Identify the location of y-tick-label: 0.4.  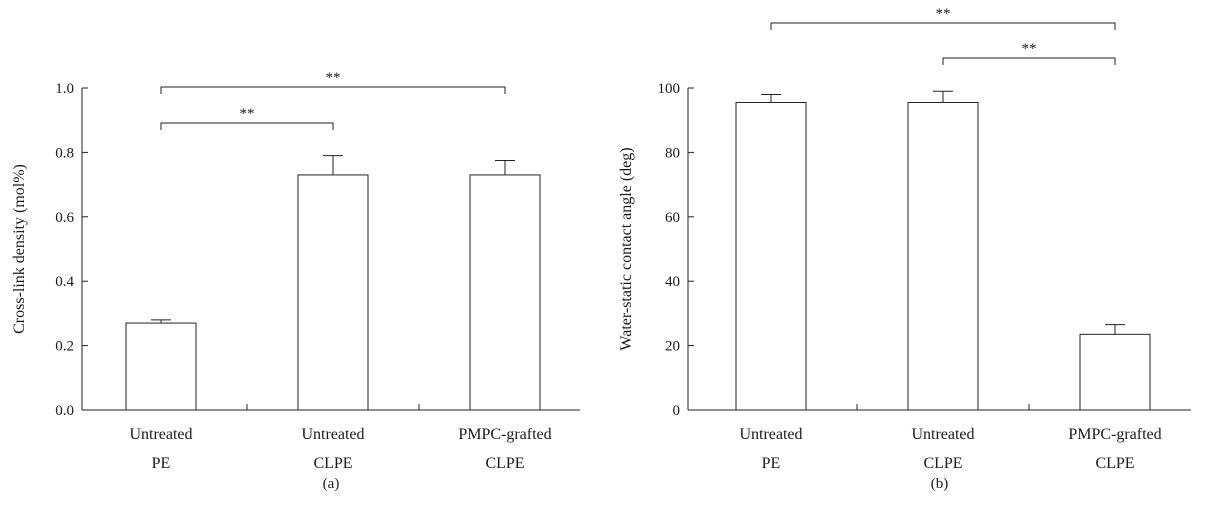
(64, 282).